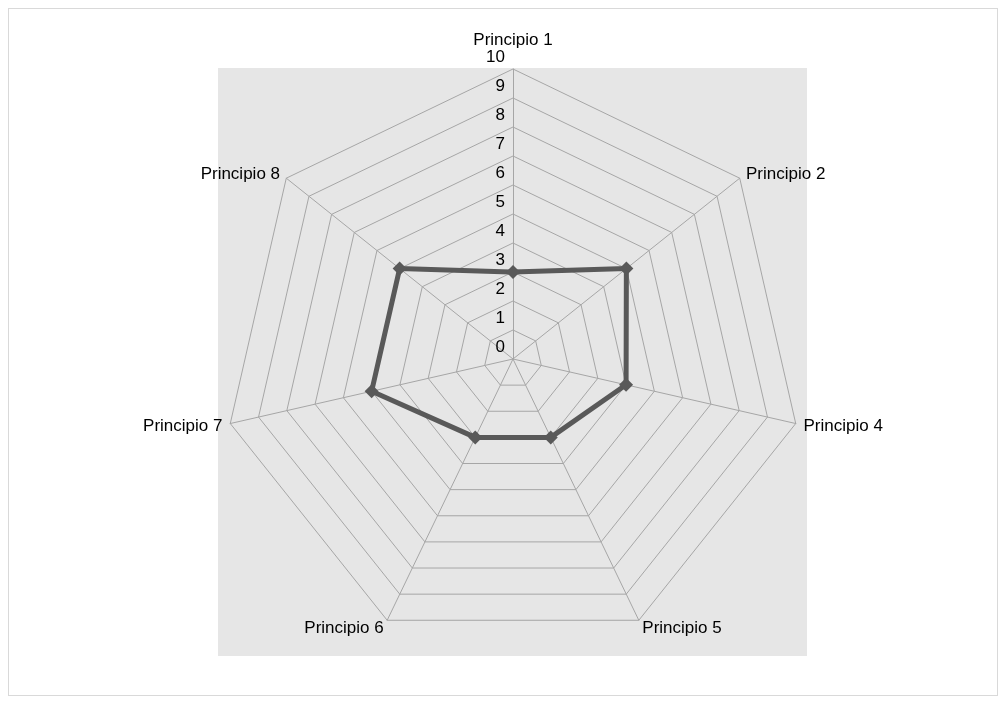 This screenshot has width=1005, height=704. What do you see at coordinates (495, 56) in the screenshot?
I see `y-tick-label: 10` at bounding box center [495, 56].